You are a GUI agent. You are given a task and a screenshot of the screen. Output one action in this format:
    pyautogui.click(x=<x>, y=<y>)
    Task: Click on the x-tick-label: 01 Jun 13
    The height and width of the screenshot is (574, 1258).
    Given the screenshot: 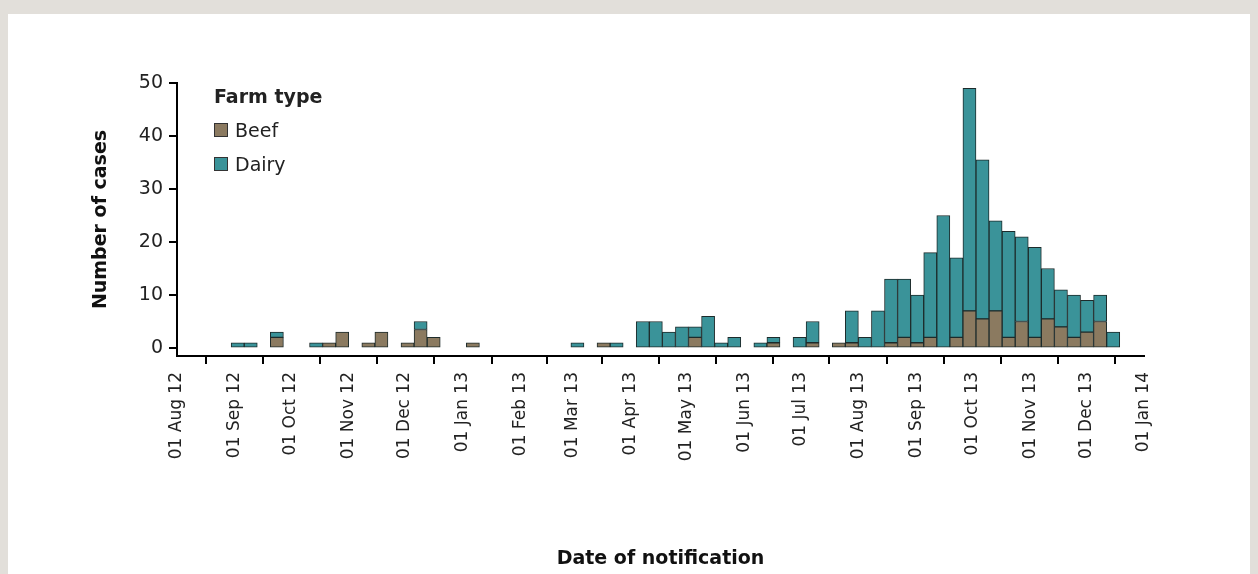 What is the action you would take?
    pyautogui.click(x=742, y=412)
    